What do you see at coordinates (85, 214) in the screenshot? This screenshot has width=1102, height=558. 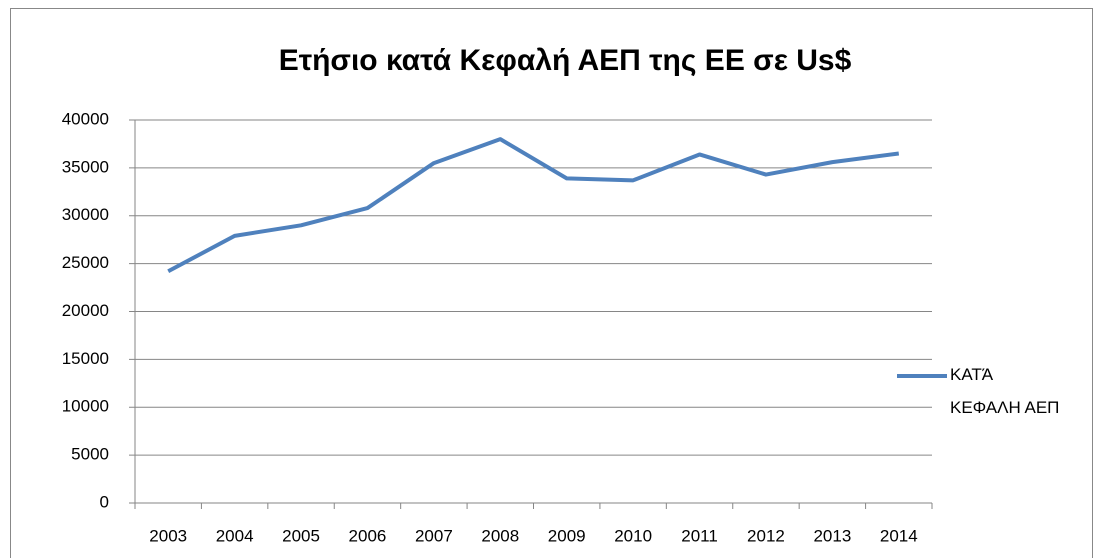 I see `y-tick-label: 30000` at bounding box center [85, 214].